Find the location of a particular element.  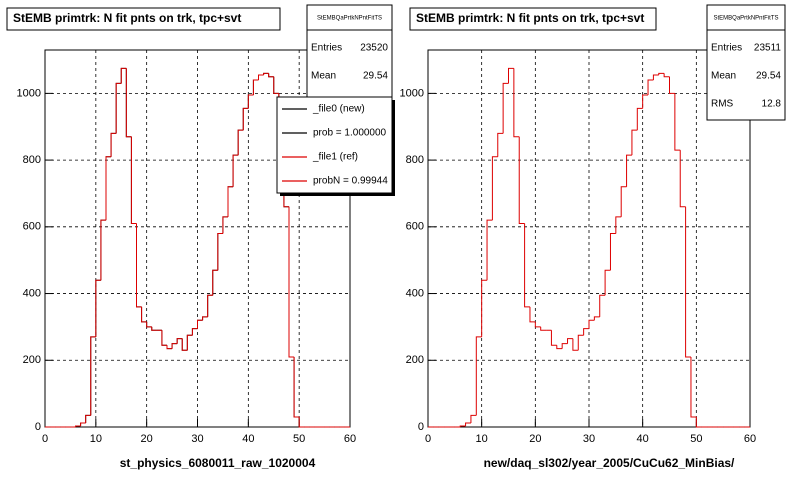

stats-key: Entries is located at coordinates (726, 48).